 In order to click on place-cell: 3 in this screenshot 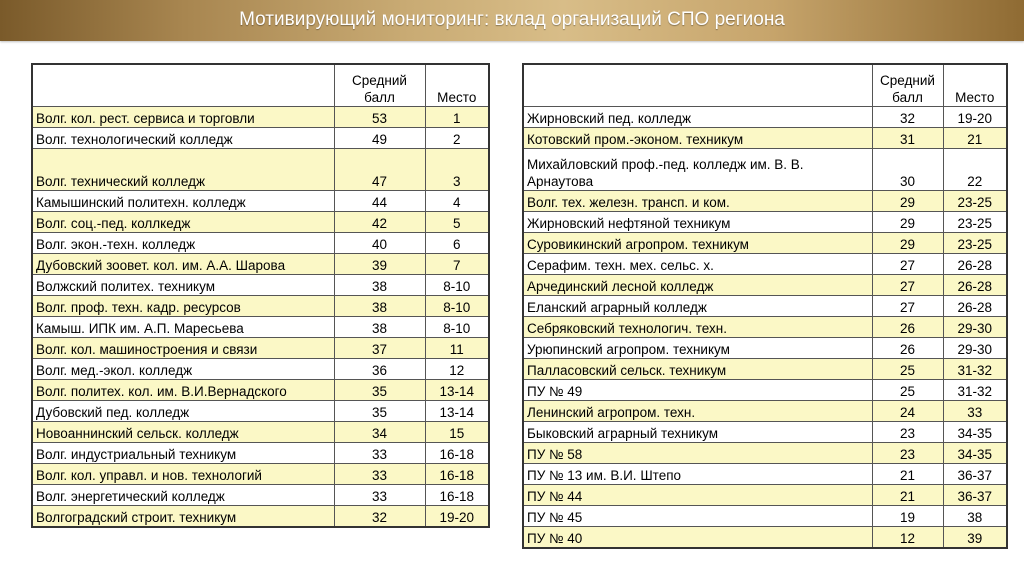, I will do `click(457, 169)`.